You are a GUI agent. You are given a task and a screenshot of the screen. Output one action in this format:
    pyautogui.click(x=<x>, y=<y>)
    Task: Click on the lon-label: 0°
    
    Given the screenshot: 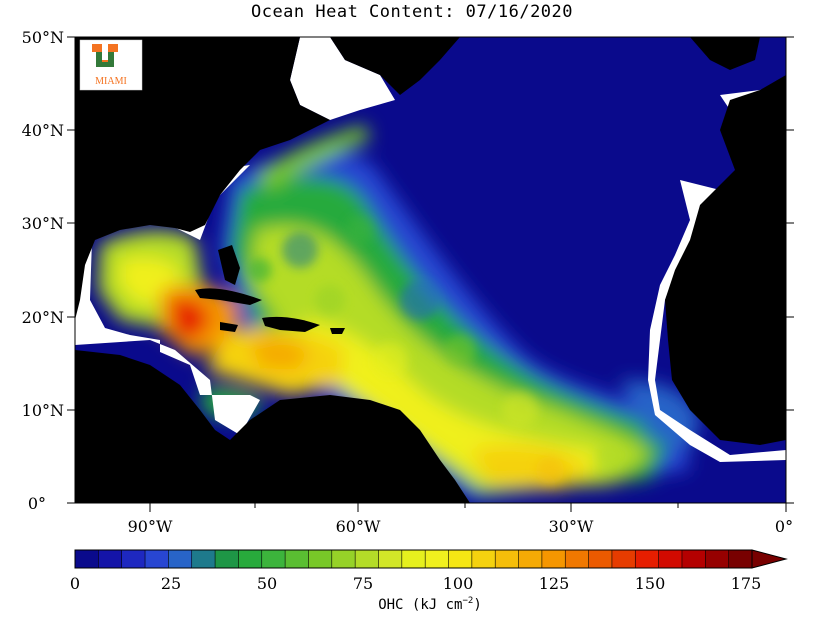 What is the action you would take?
    pyautogui.click(x=784, y=526)
    